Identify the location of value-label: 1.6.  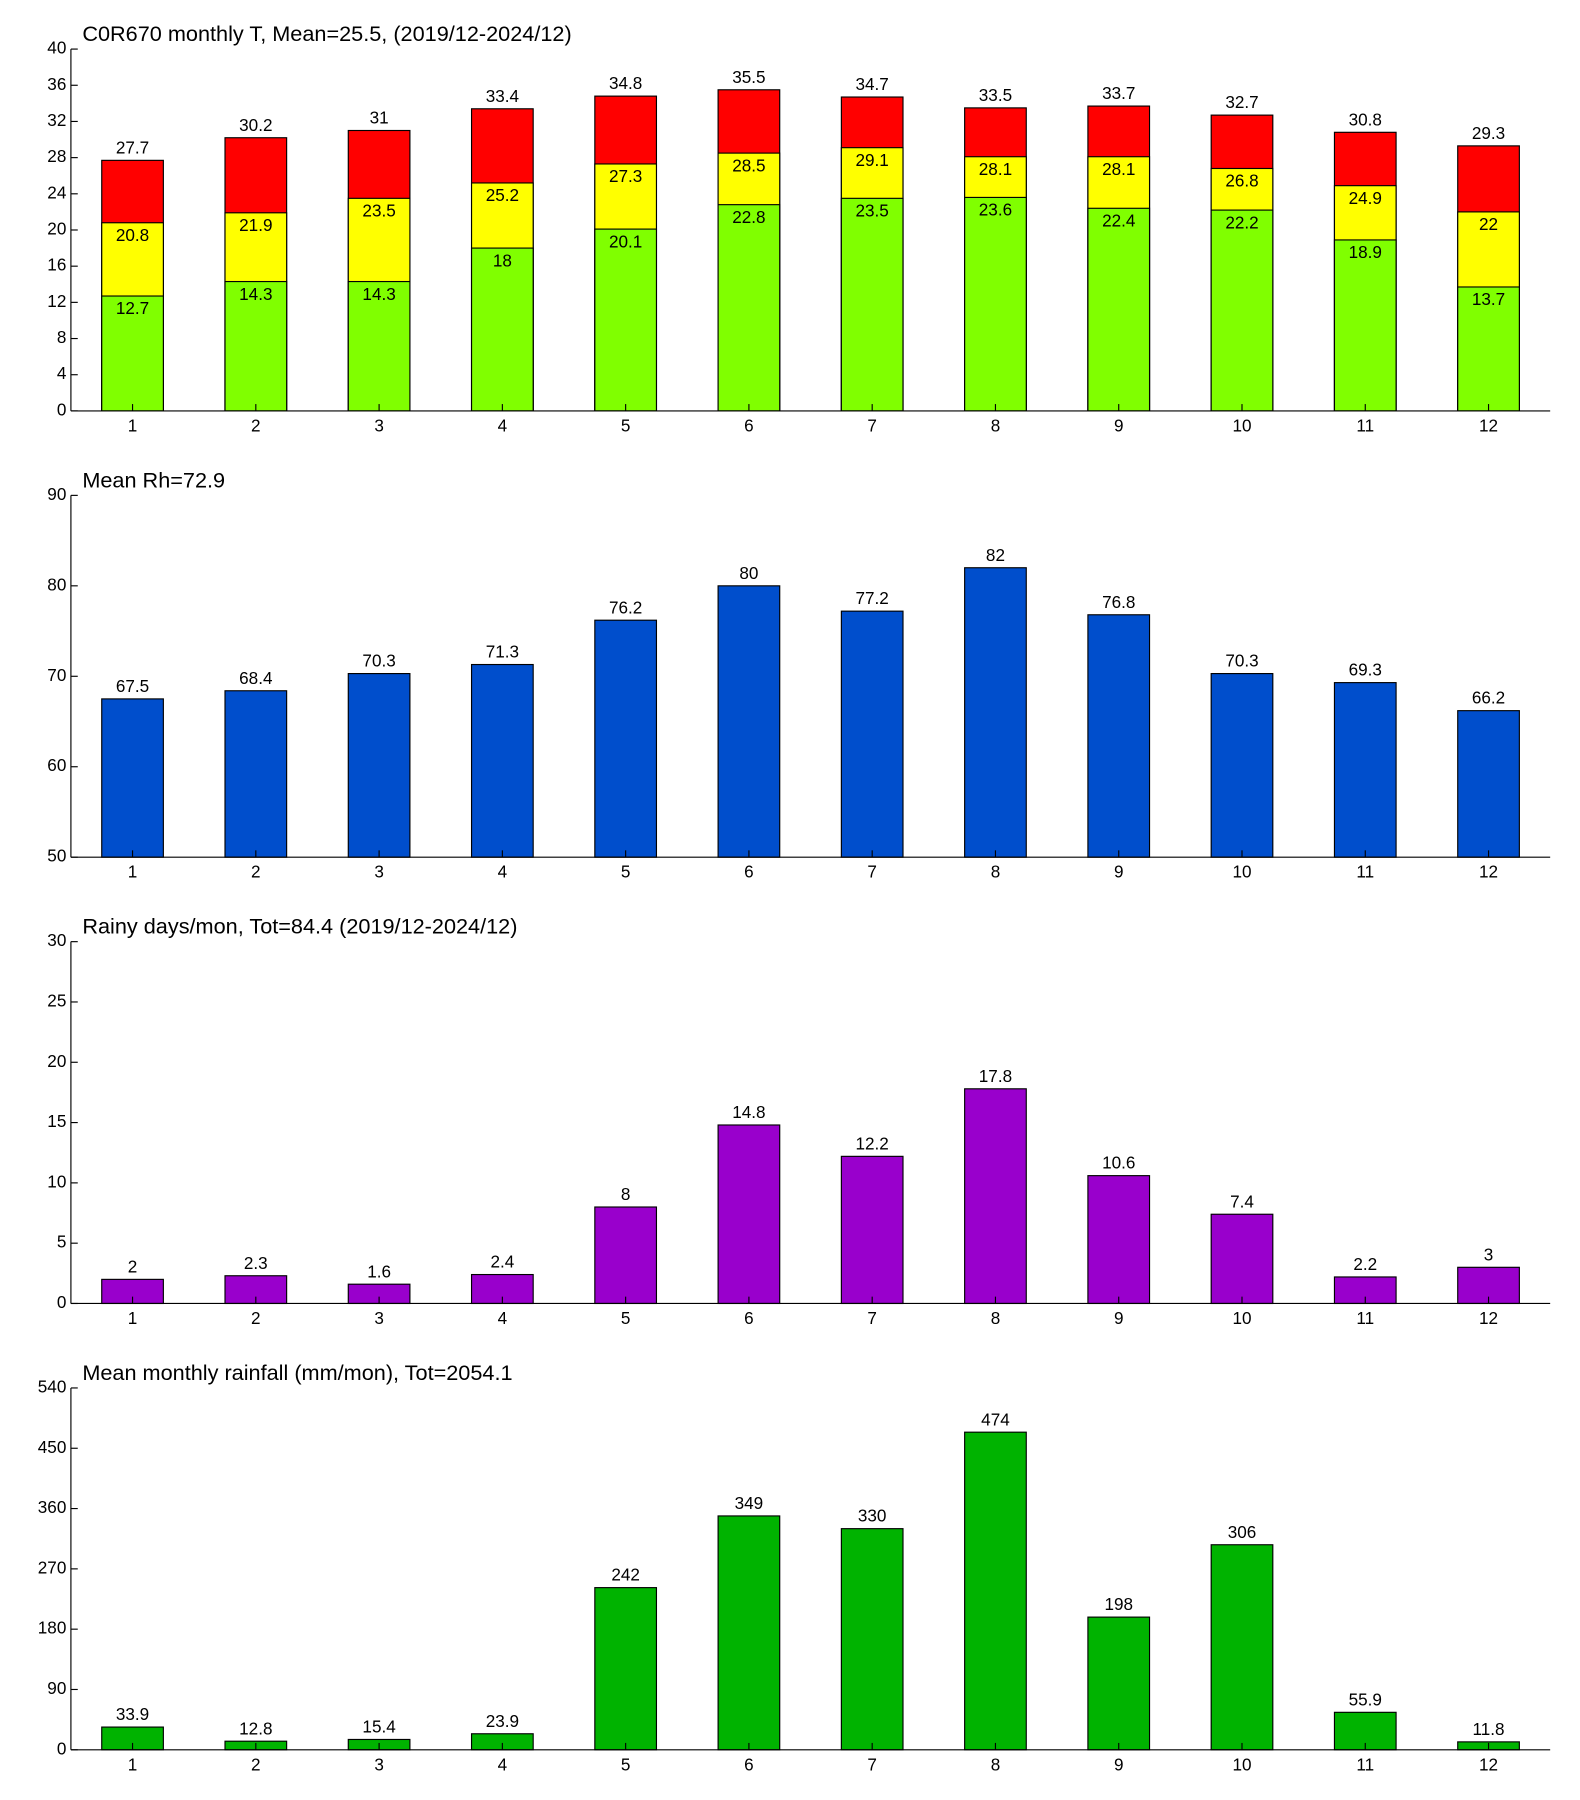
(379, 1271).